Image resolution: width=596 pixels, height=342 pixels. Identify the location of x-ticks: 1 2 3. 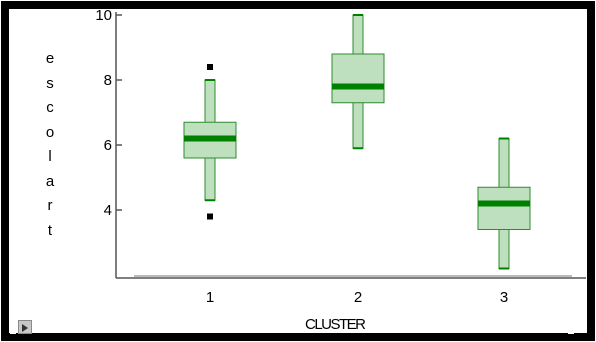
(357, 297).